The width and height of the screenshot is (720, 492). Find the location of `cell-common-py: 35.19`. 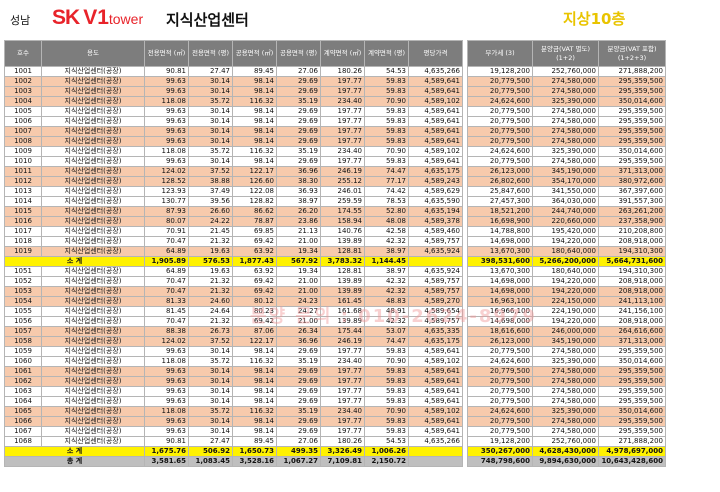

cell-common-py: 35.19 is located at coordinates (298, 361).